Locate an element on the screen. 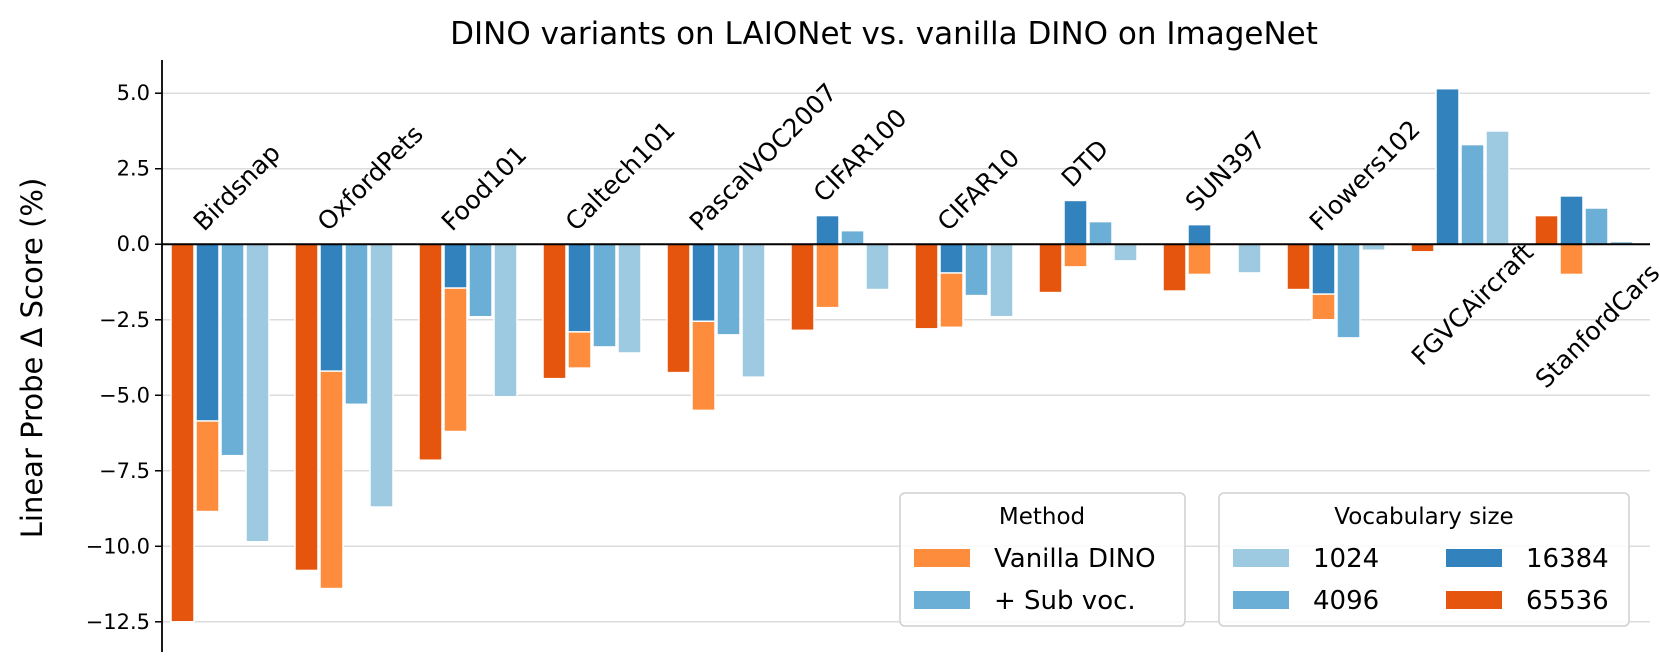 This screenshot has height=668, width=1660. bar-cifar10-16384-sub-voc is located at coordinates (951, 258).